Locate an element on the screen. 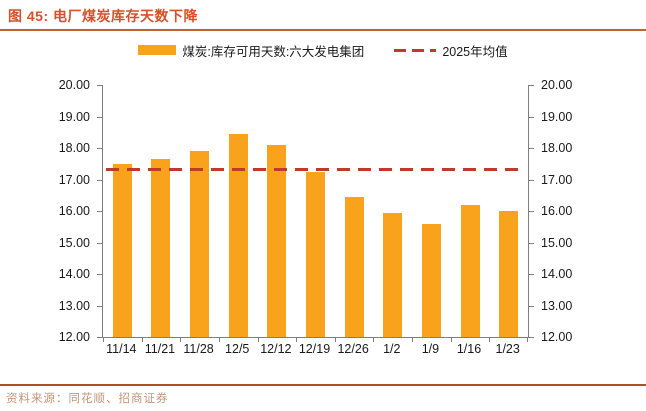 The image size is (646, 411). legend-bar-label: 煤炭:库存可用天数:六大发电集团 is located at coordinates (273, 51).